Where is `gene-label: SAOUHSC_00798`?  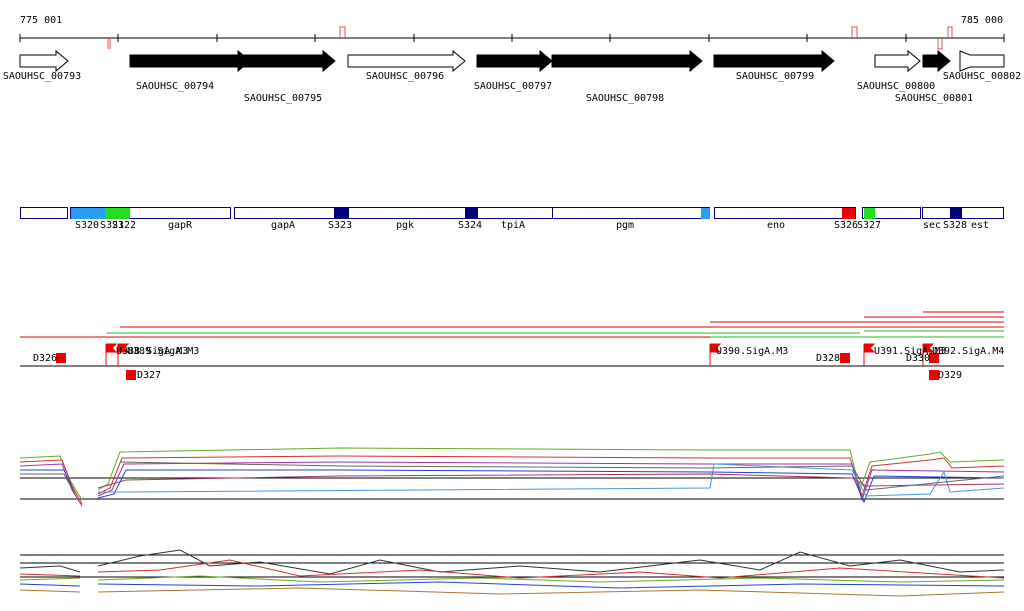
gene-label: SAOUHSC_00798 is located at coordinates (625, 98).